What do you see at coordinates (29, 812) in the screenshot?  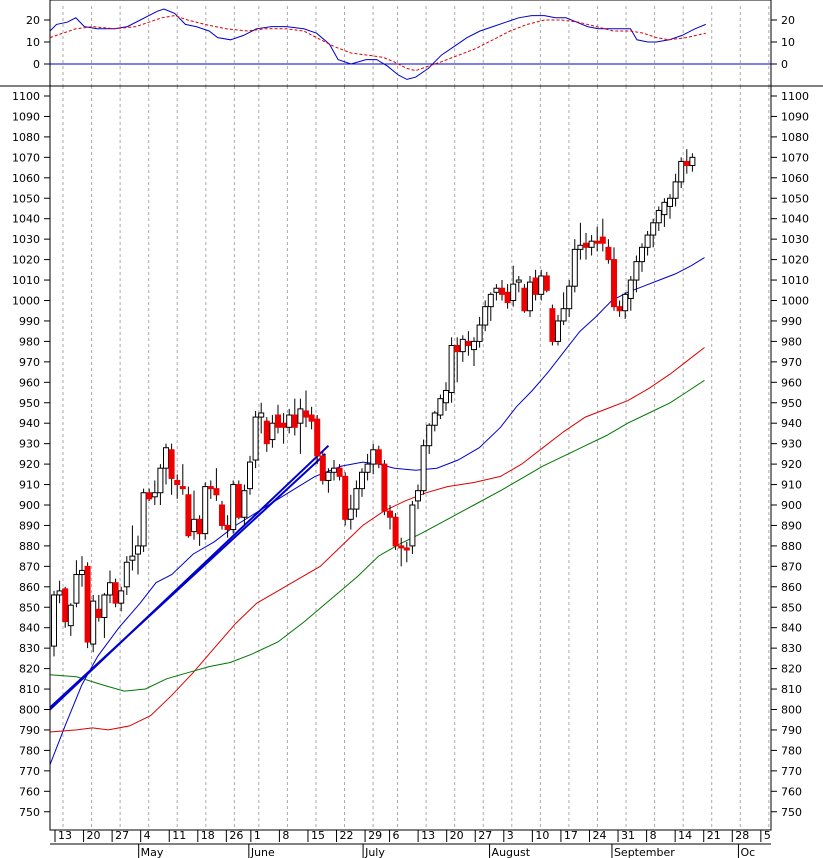 I see `price-tick-label-left: 750` at bounding box center [29, 812].